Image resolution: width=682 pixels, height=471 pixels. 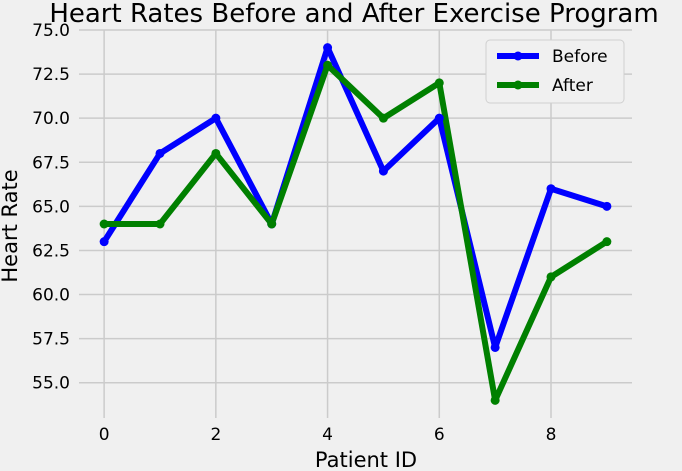 I want to click on x-tick-label: 2, so click(x=215, y=435).